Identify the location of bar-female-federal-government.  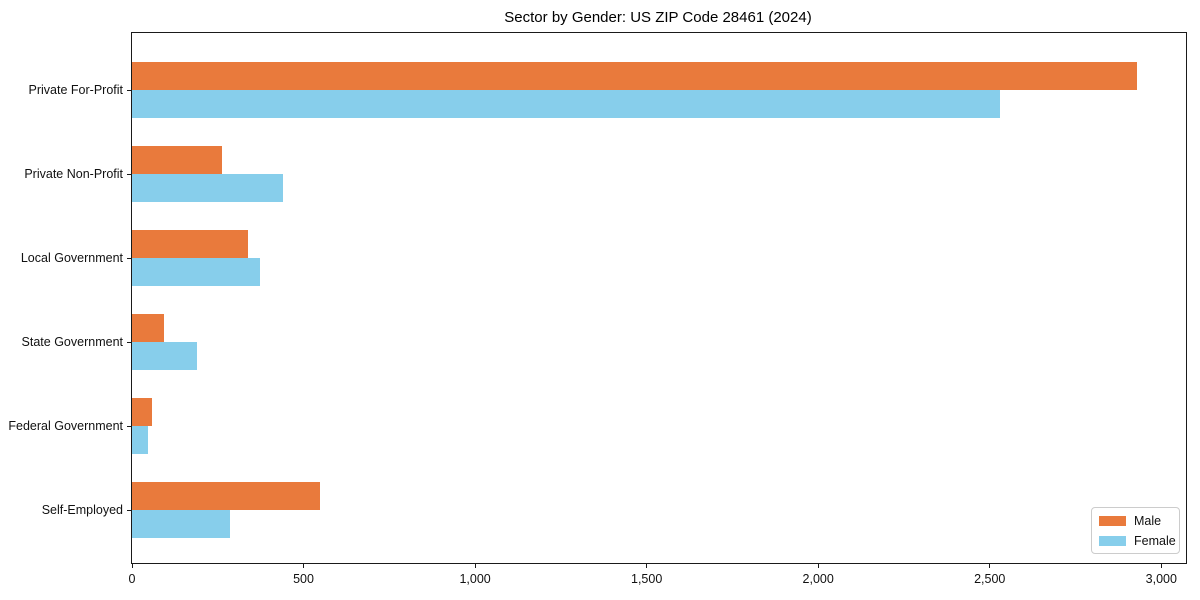
(140, 440).